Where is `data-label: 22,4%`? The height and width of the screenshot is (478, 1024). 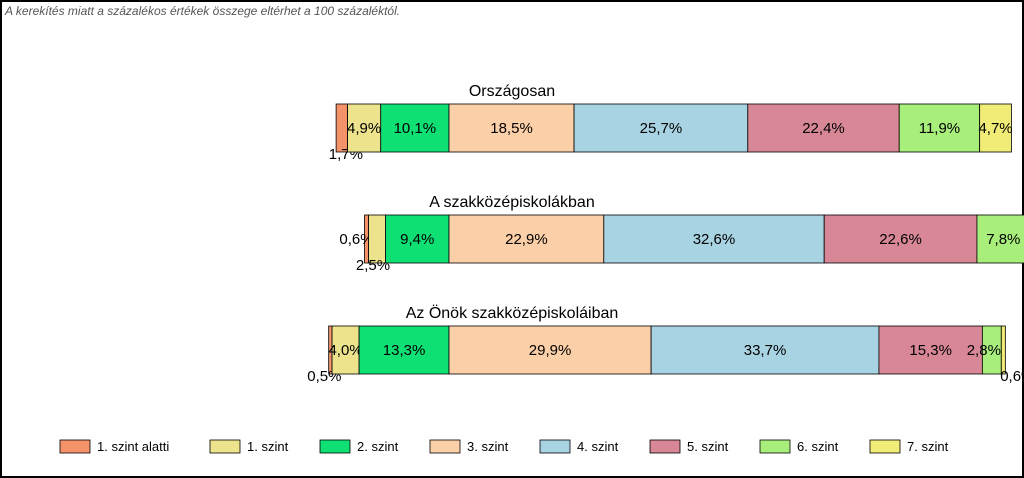
data-label: 22,4% is located at coordinates (823, 128).